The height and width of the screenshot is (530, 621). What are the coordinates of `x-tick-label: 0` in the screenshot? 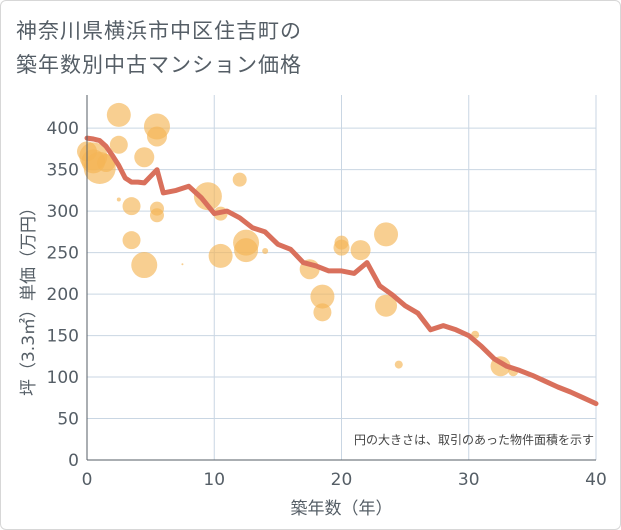 It's located at (87, 480).